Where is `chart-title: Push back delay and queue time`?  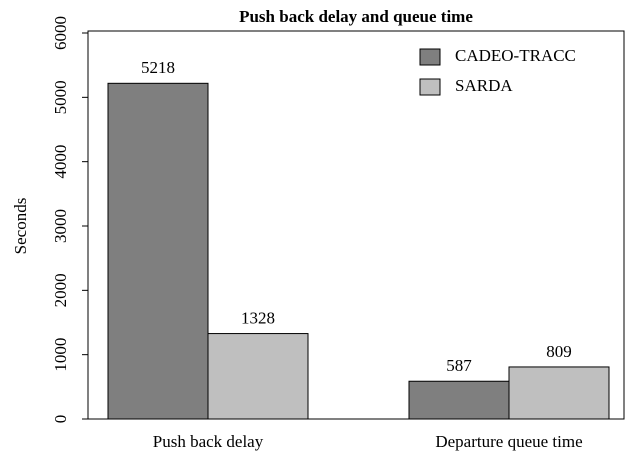
chart-title: Push back delay and queue time is located at coordinates (356, 16).